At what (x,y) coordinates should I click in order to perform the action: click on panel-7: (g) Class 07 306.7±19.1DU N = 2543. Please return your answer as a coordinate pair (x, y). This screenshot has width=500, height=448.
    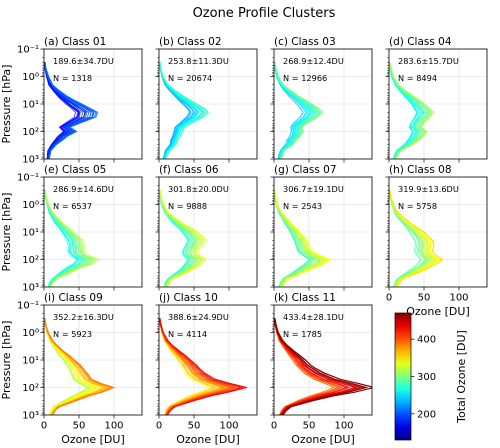
    Looking at the image, I should click on (321, 227).